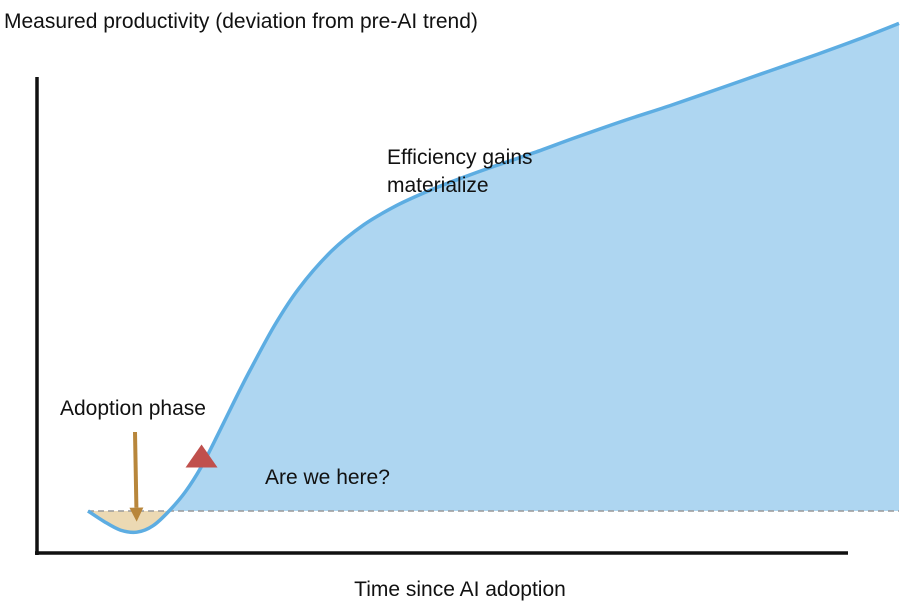 The width and height of the screenshot is (920, 607). Describe the element at coordinates (460, 157) in the screenshot. I see `efficiency-gains-label: Efficiency gains` at that location.